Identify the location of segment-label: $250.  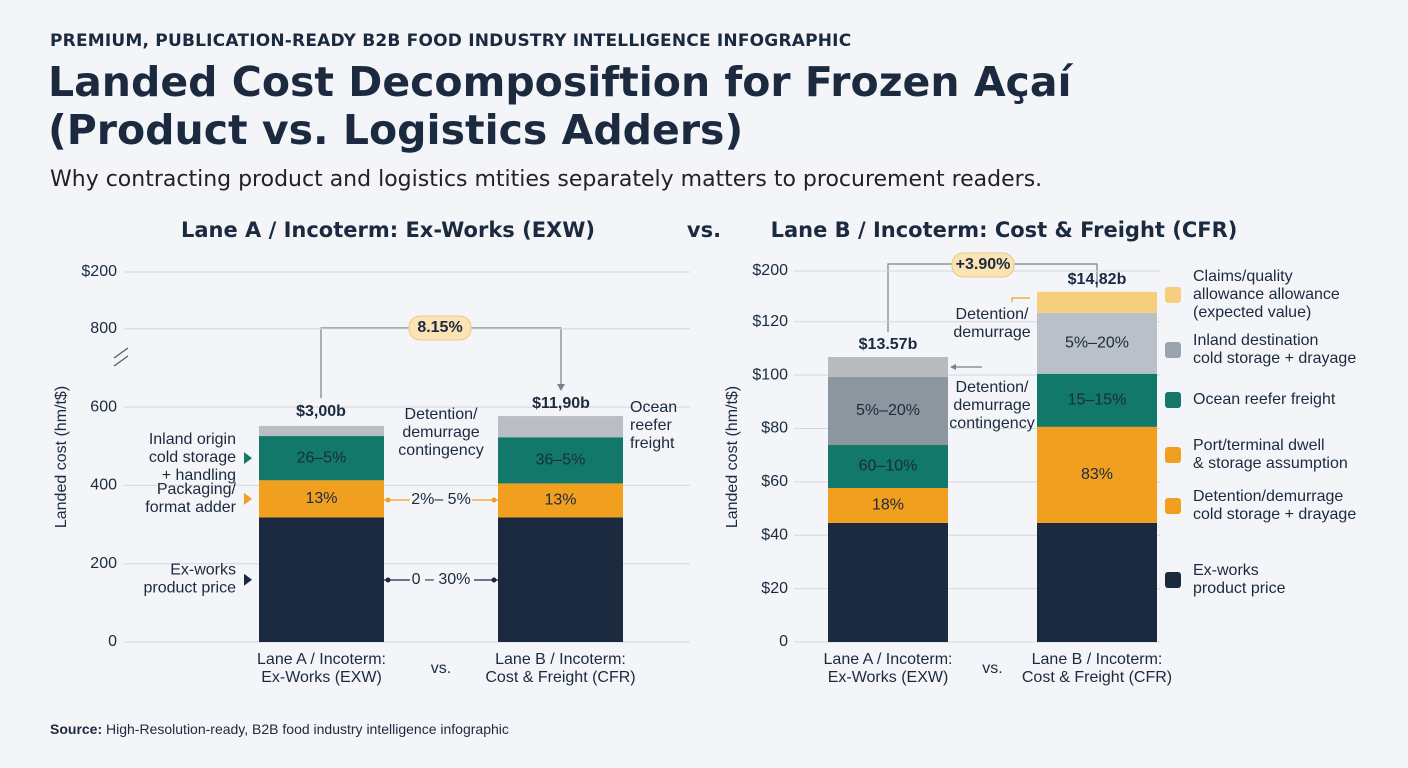
(561, 579).